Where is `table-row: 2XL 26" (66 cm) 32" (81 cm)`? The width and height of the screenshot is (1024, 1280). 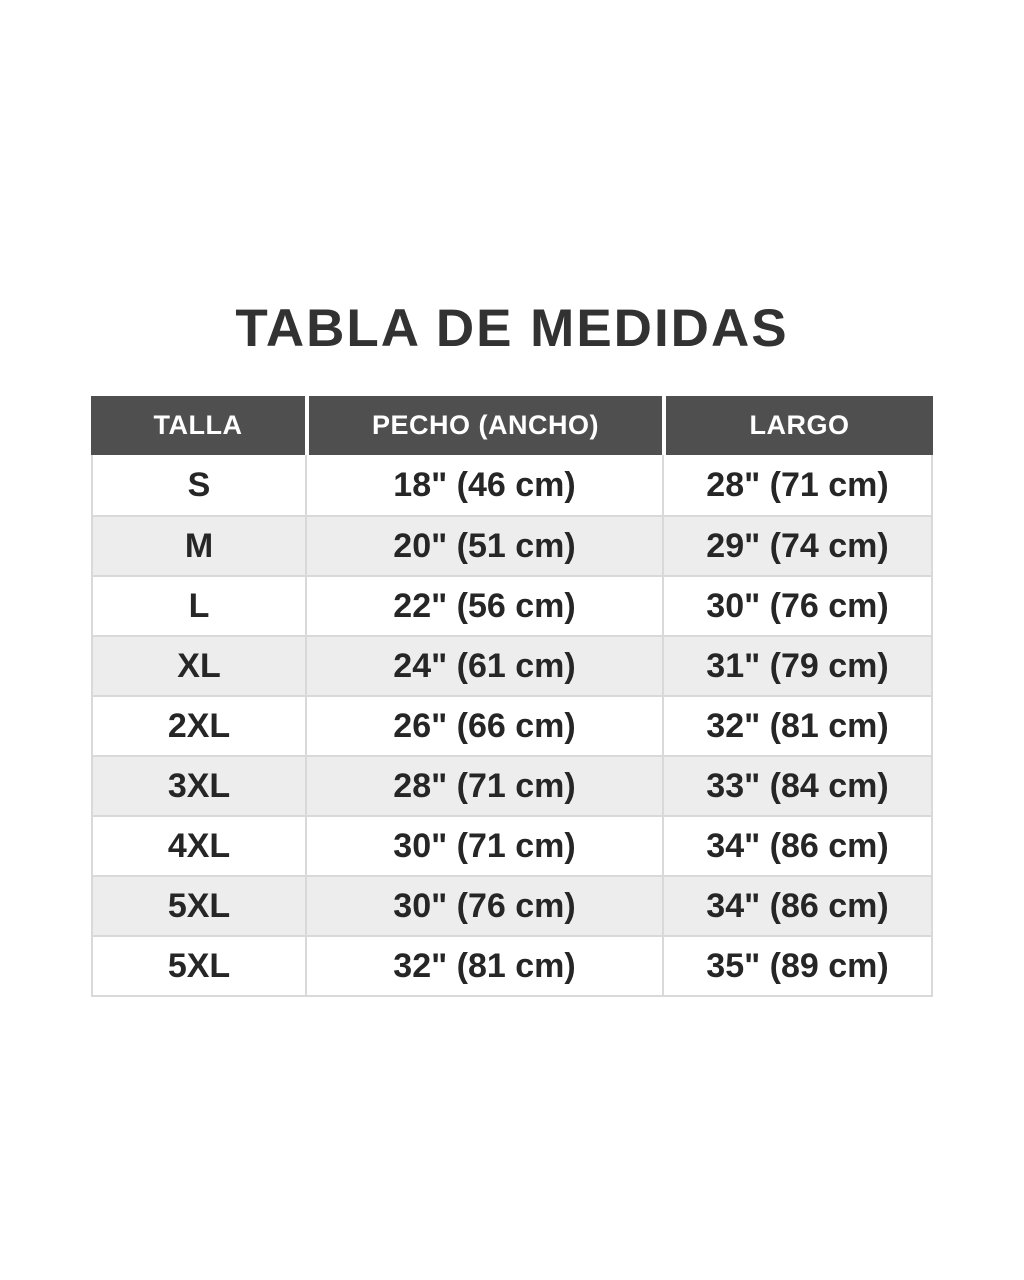
table-row: 2XL 26" (66 cm) 32" (81 cm) is located at coordinates (512, 725).